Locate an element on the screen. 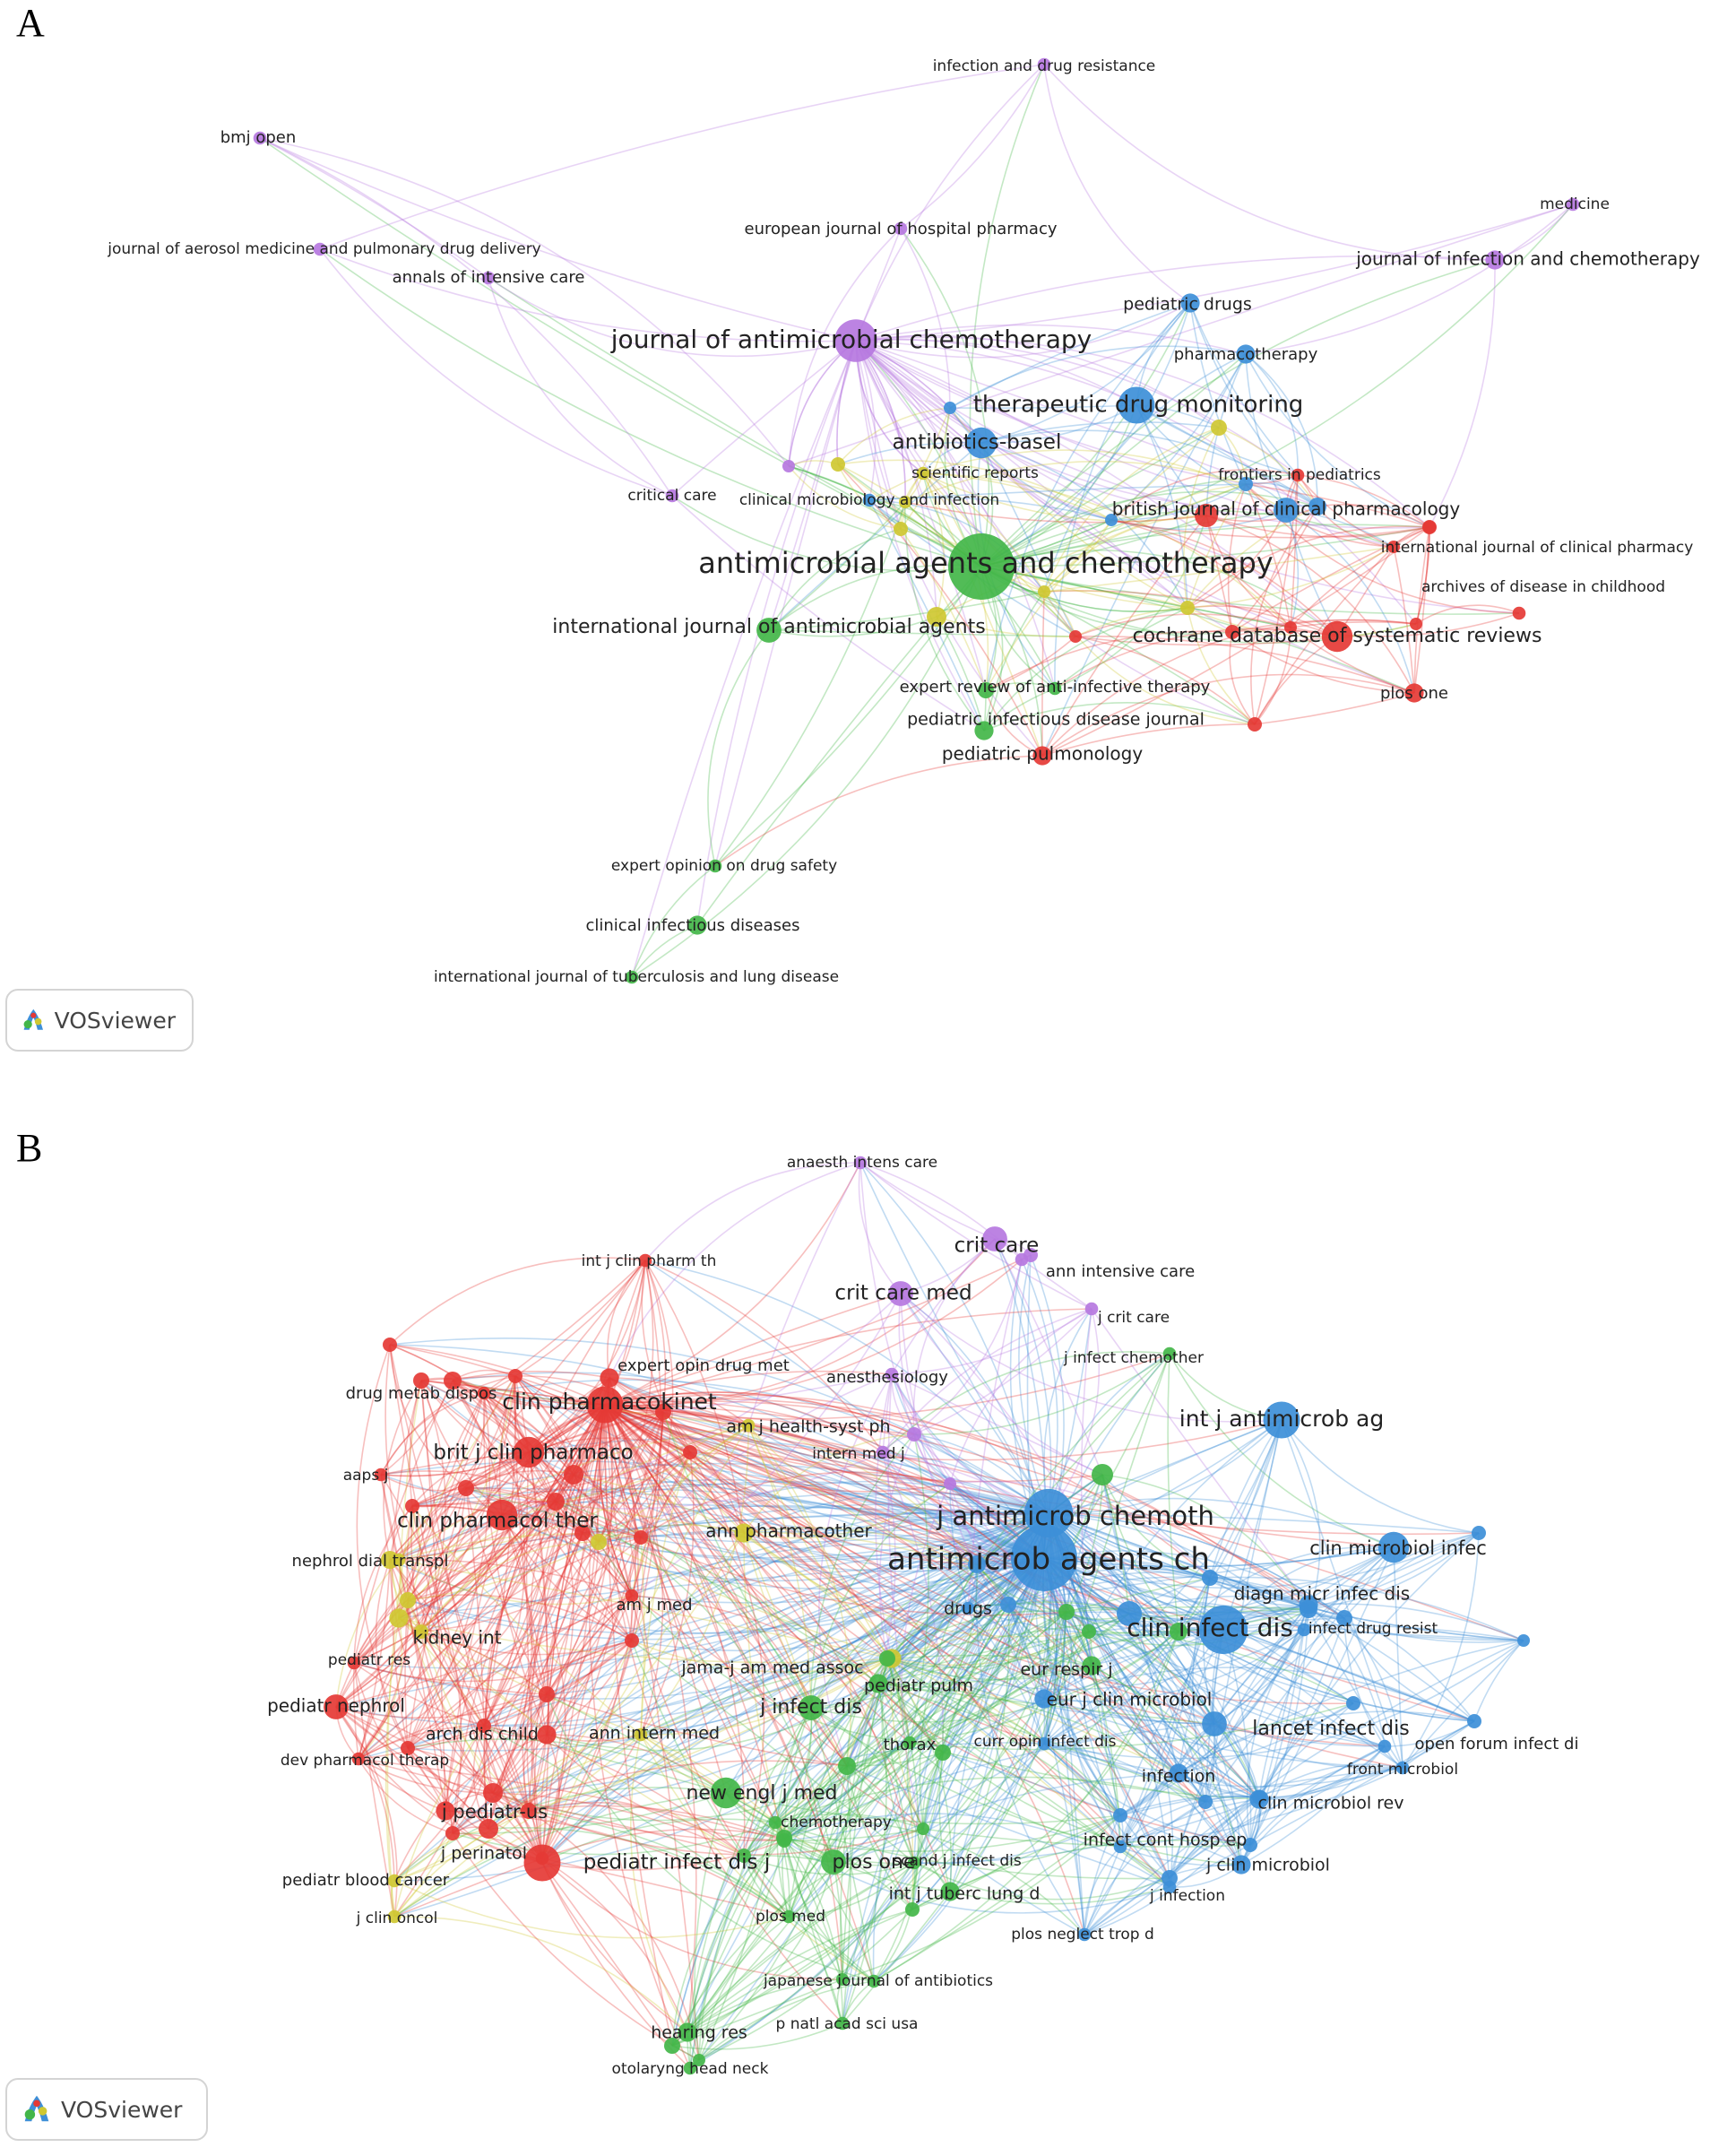  node-label: cochrane database of systematic reviews is located at coordinates (1337, 636).